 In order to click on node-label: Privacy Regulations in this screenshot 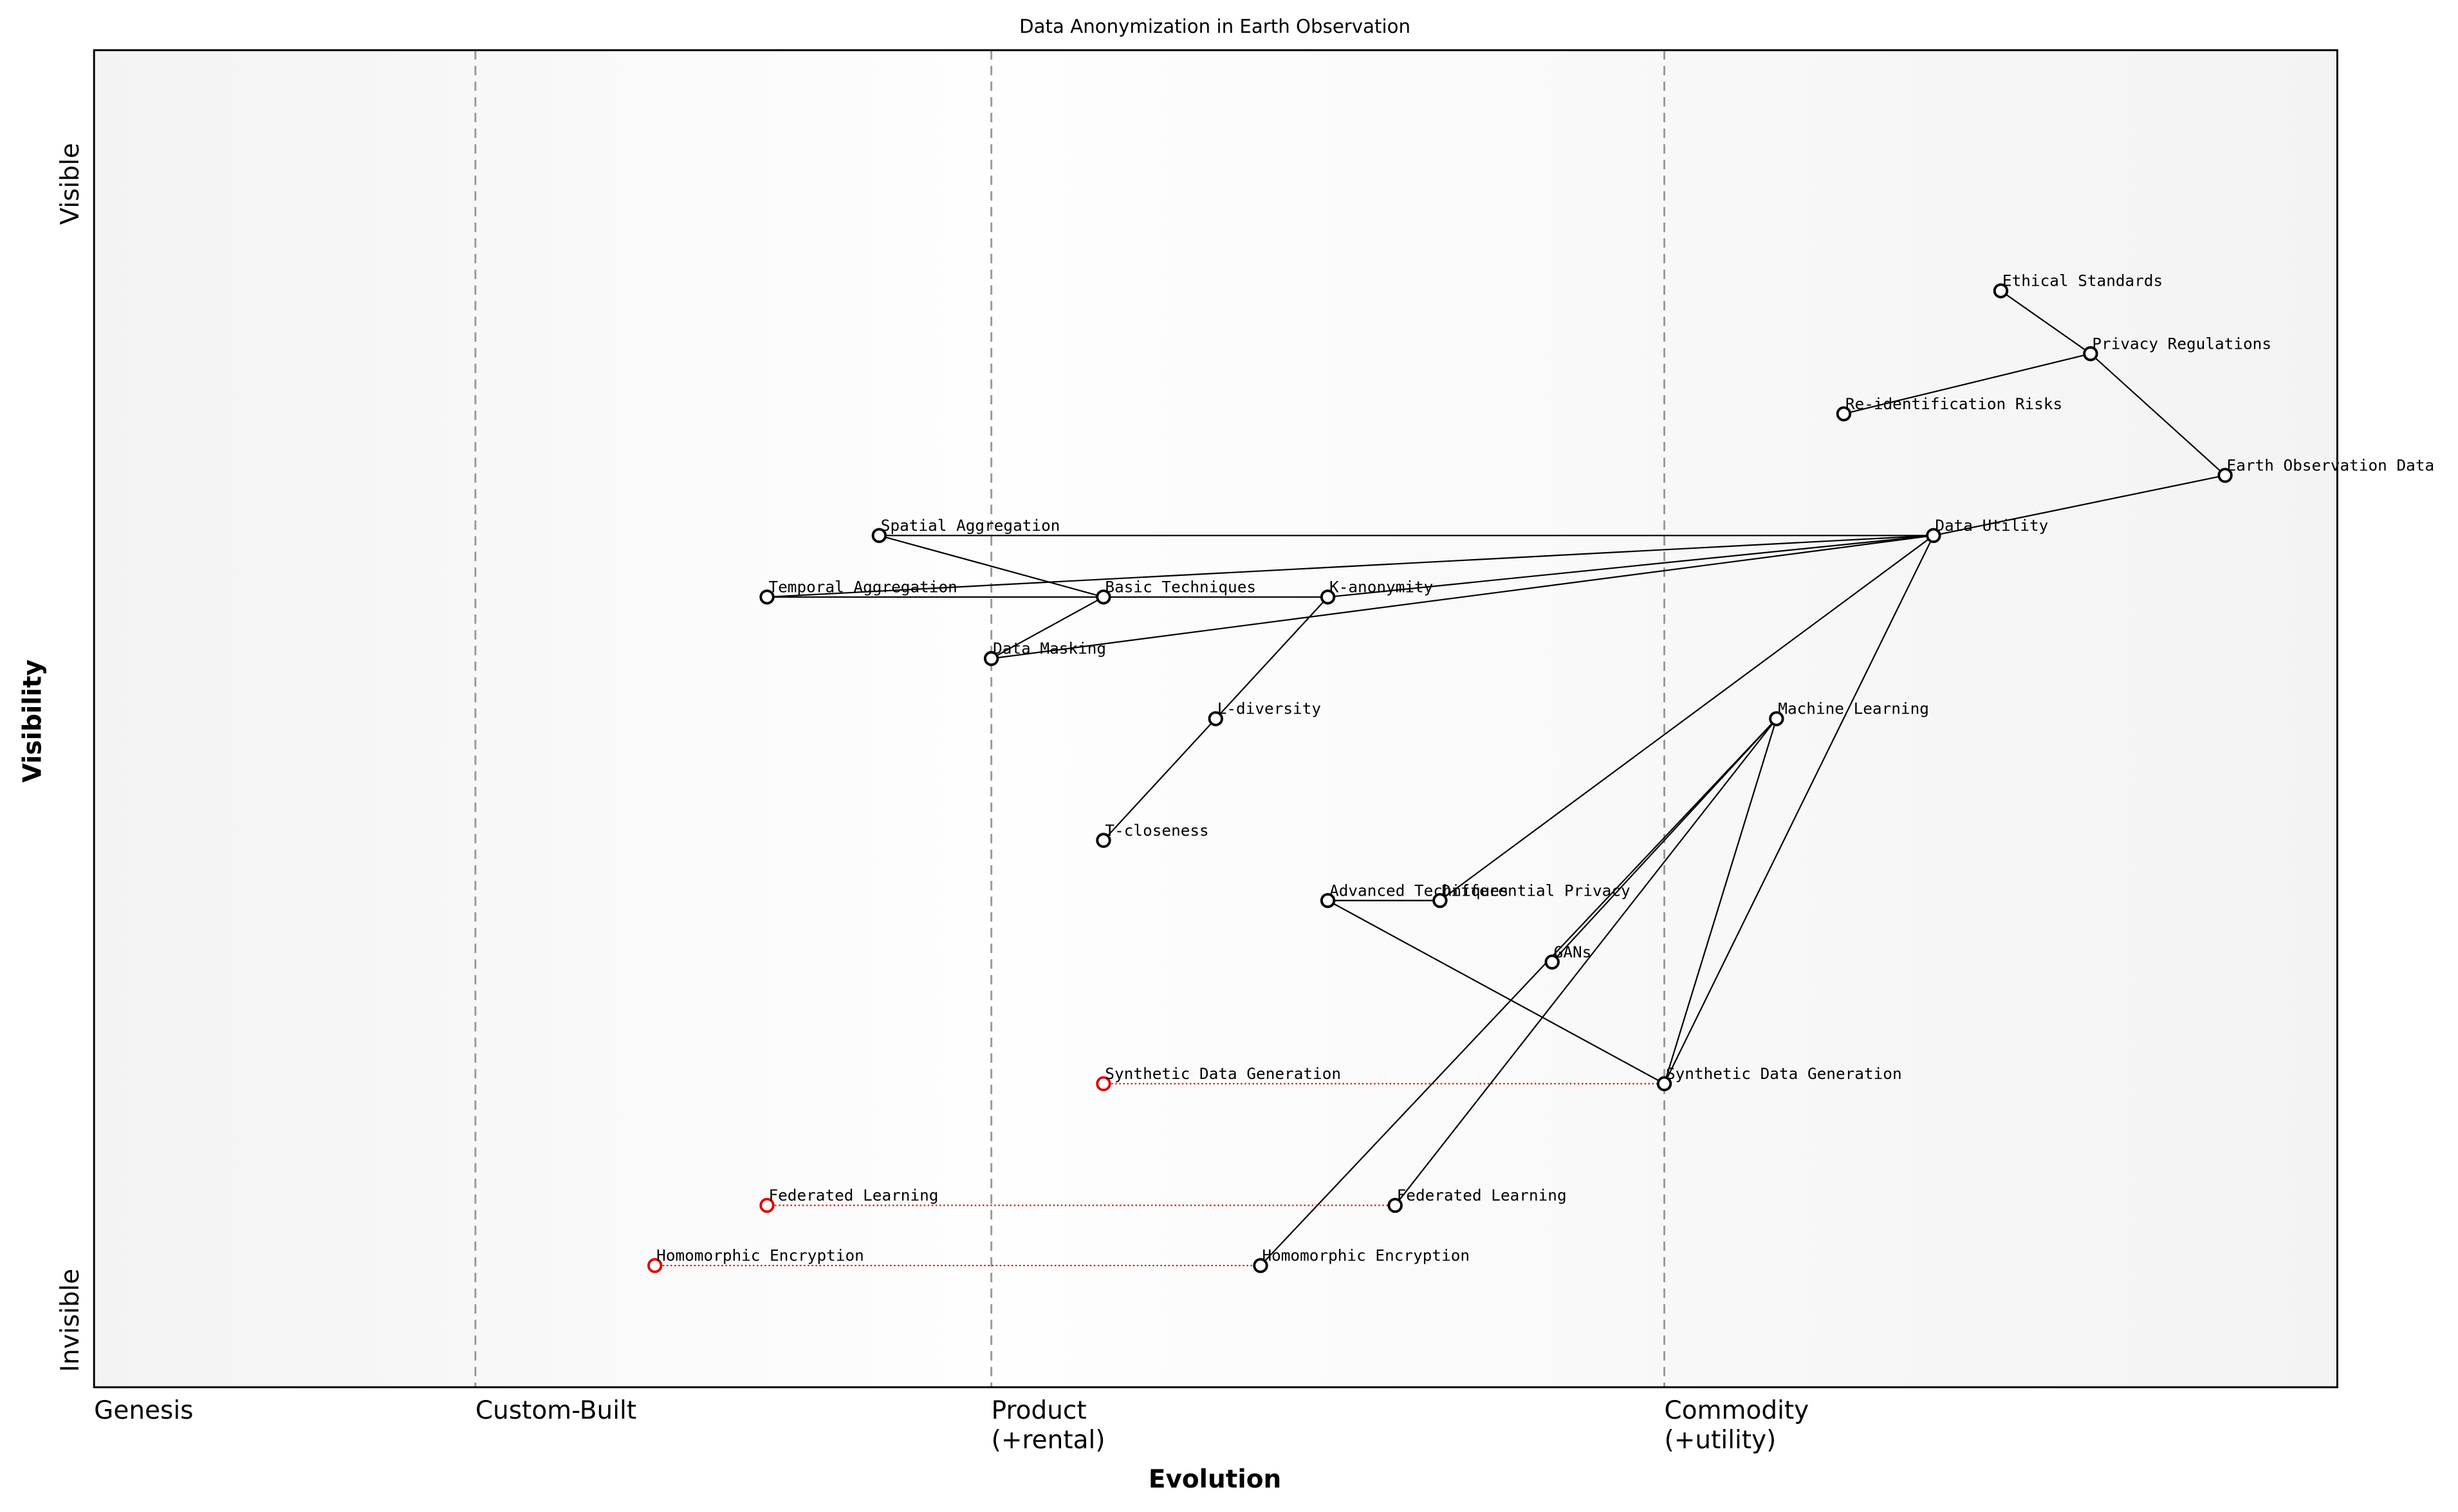, I will do `click(2181, 343)`.